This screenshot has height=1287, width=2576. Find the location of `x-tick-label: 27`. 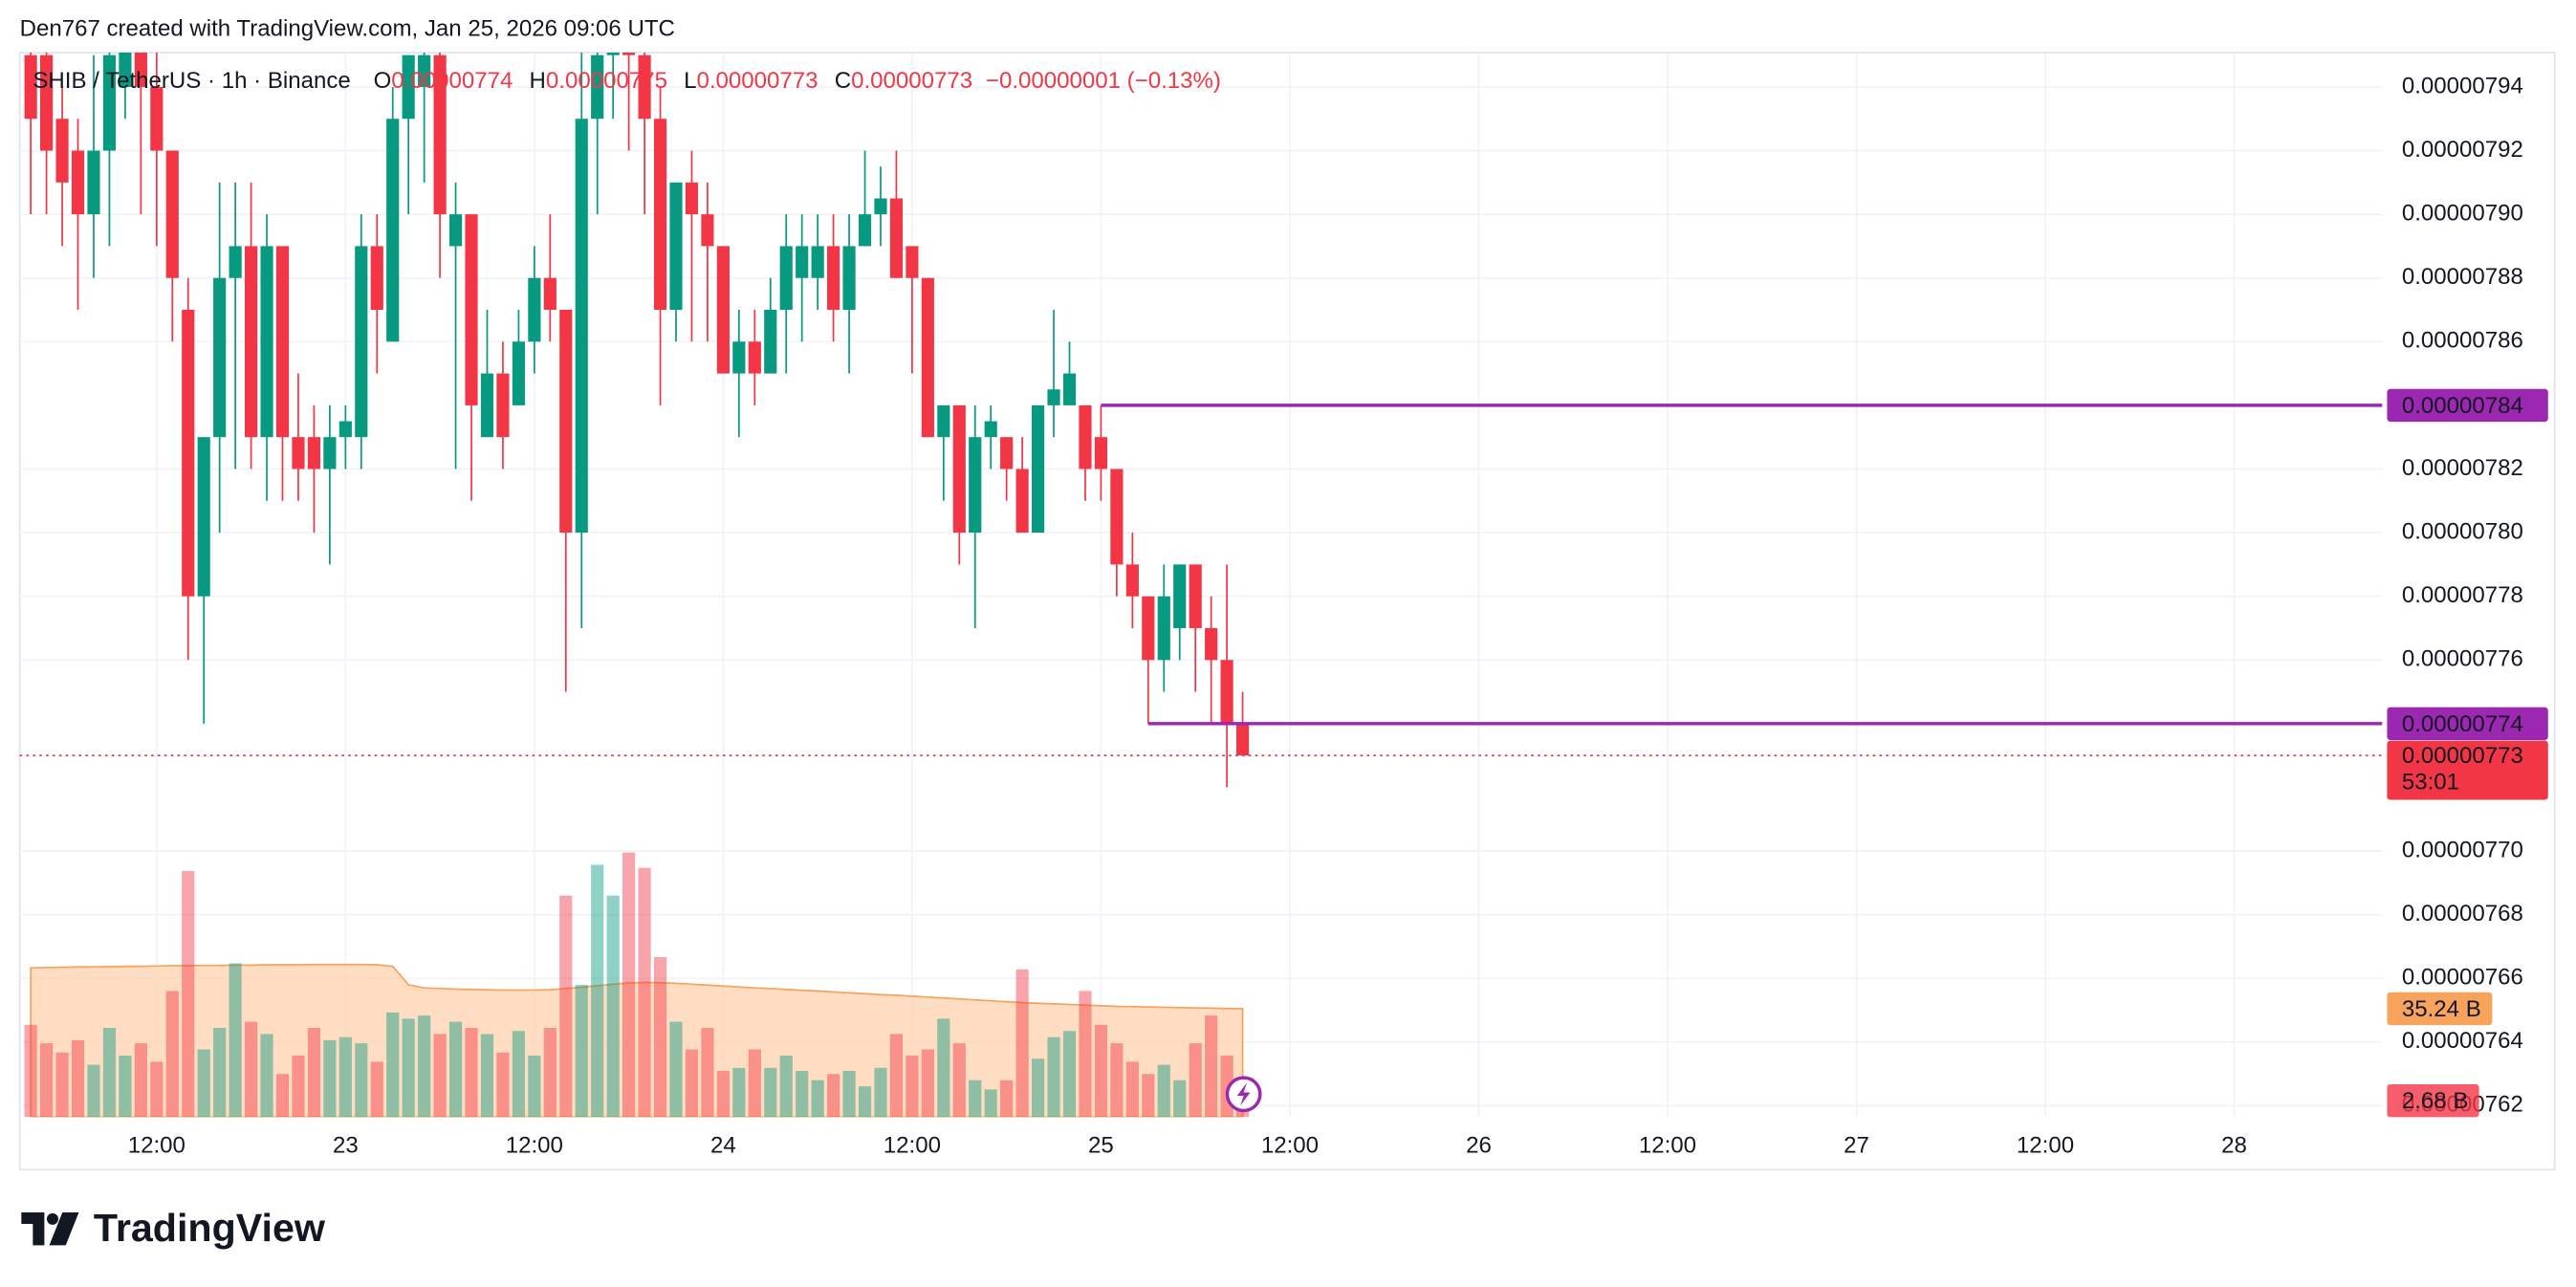

x-tick-label: 27 is located at coordinates (1856, 1146).